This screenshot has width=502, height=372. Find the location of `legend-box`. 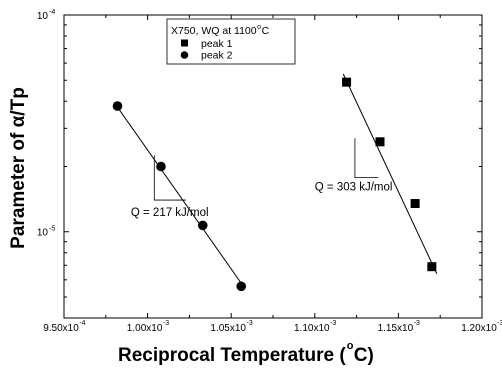

legend-box is located at coordinates (231, 41).